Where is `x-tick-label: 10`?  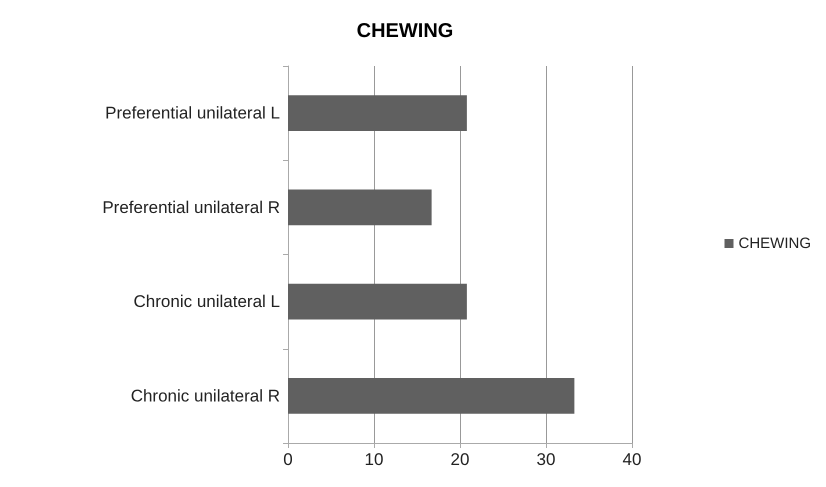 x-tick-label: 10 is located at coordinates (374, 459).